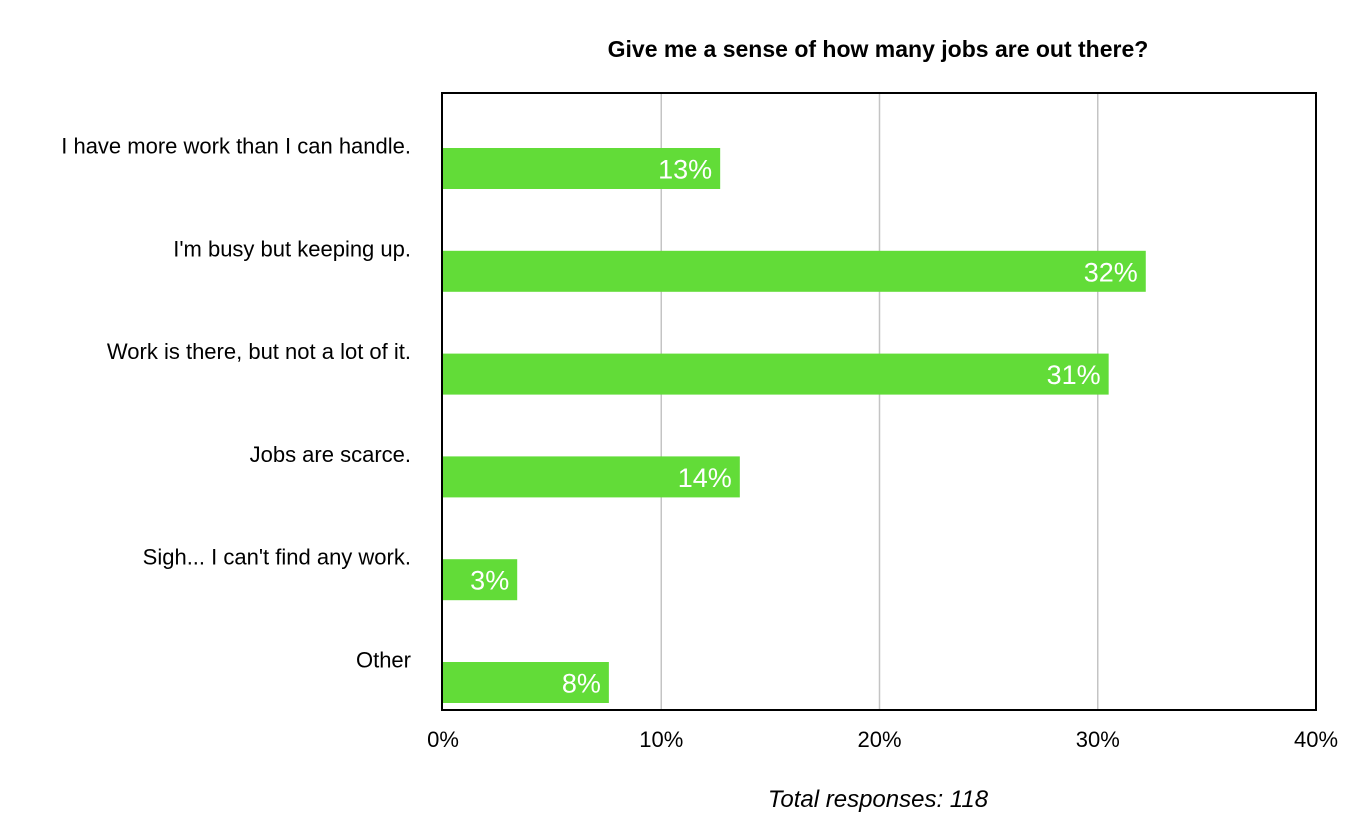 The image size is (1360, 828). I want to click on data-label: 13%, so click(685, 170).